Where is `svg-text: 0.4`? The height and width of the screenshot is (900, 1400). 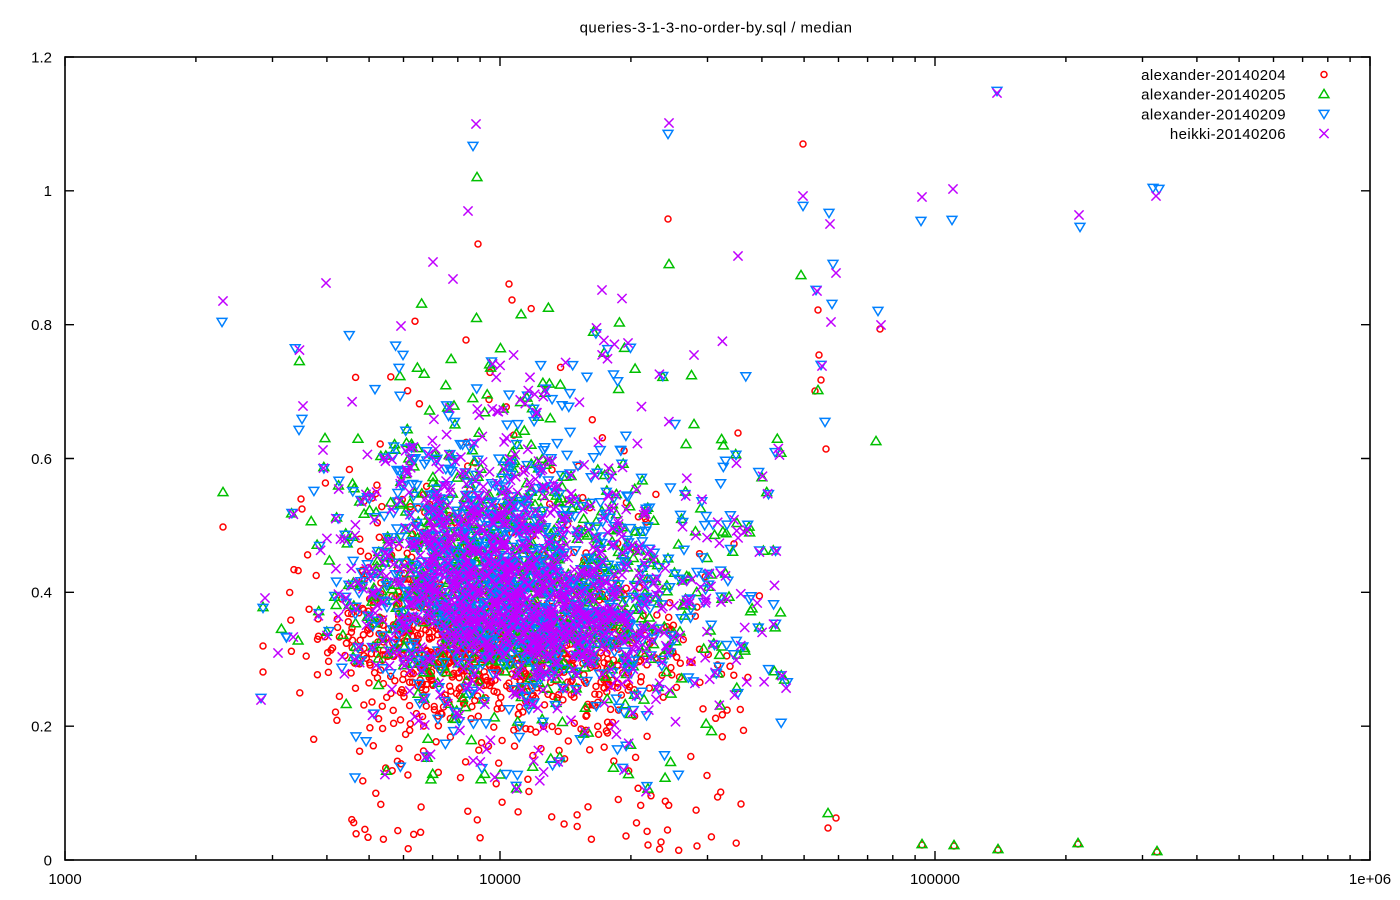 svg-text: 0.4 is located at coordinates (41, 593).